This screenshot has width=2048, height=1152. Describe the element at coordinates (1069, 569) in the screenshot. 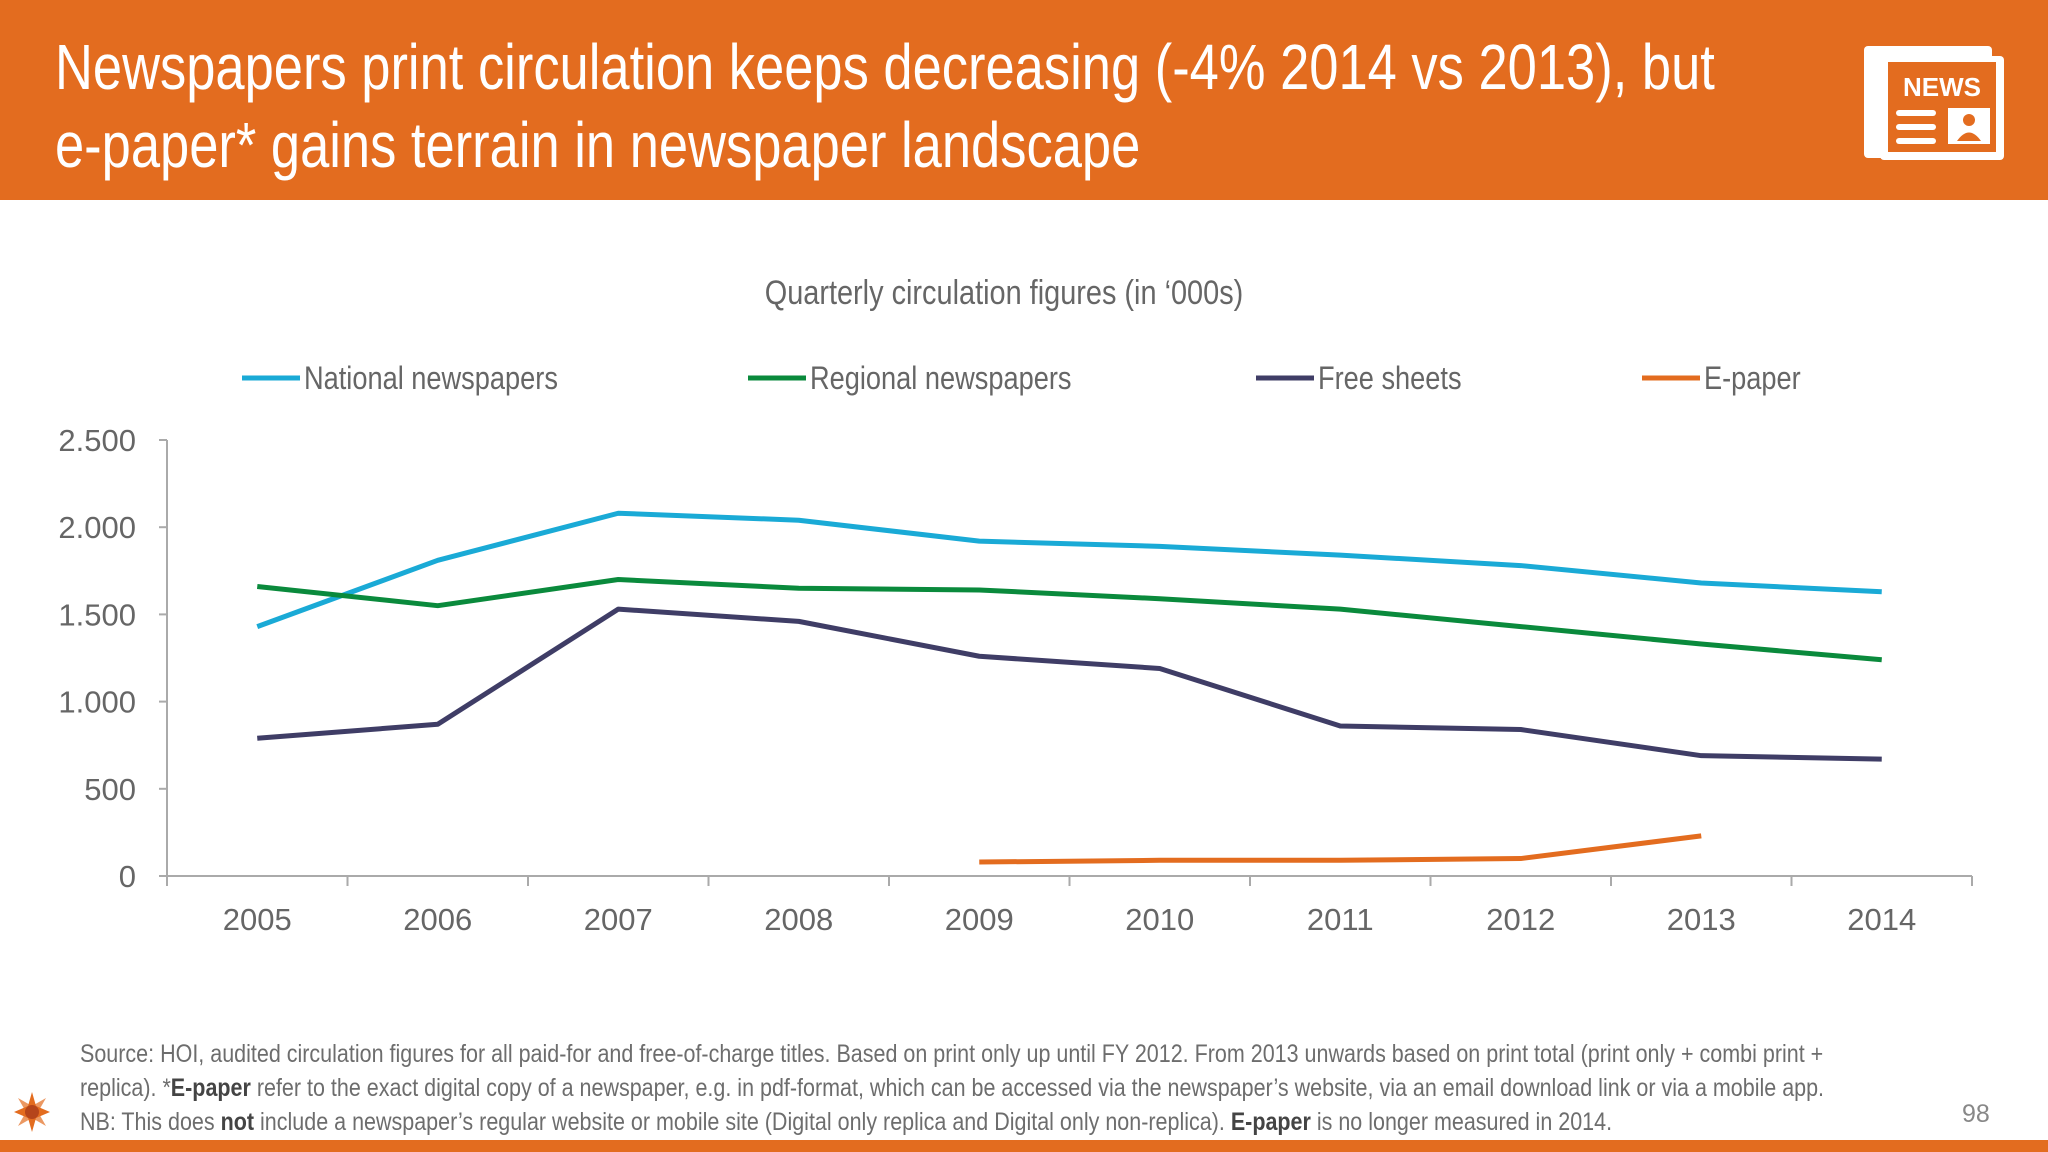

I see `series-line-national-newspapers` at that location.